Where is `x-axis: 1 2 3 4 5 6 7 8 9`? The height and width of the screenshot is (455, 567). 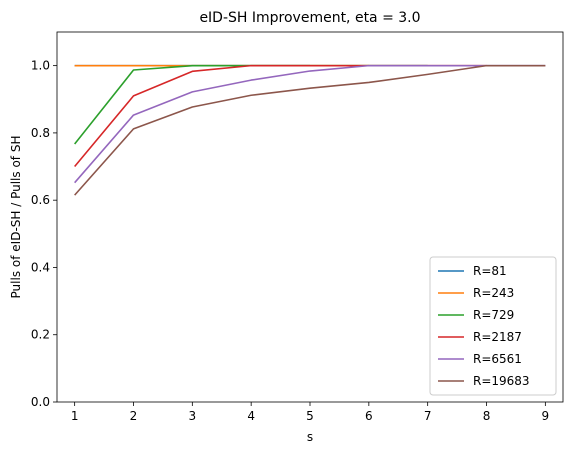
x-axis: 1 2 3 4 5 6 7 8 9 is located at coordinates (310, 412).